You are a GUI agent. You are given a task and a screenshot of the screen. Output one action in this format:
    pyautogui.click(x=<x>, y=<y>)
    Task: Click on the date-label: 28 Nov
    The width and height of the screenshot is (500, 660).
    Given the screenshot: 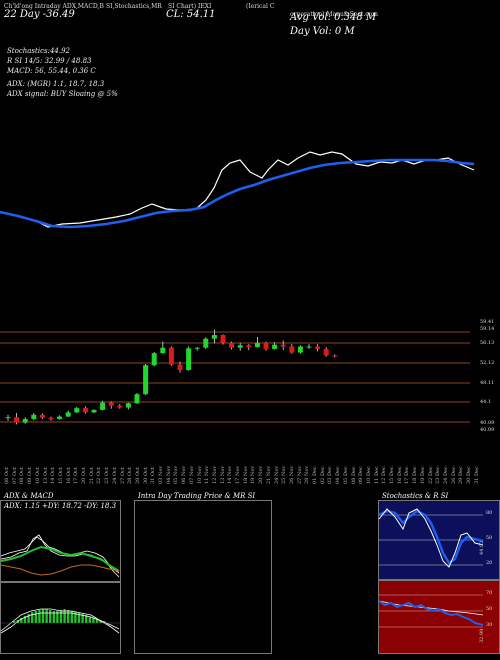 What is the action you would take?
    pyautogui.click(x=307, y=474)
    